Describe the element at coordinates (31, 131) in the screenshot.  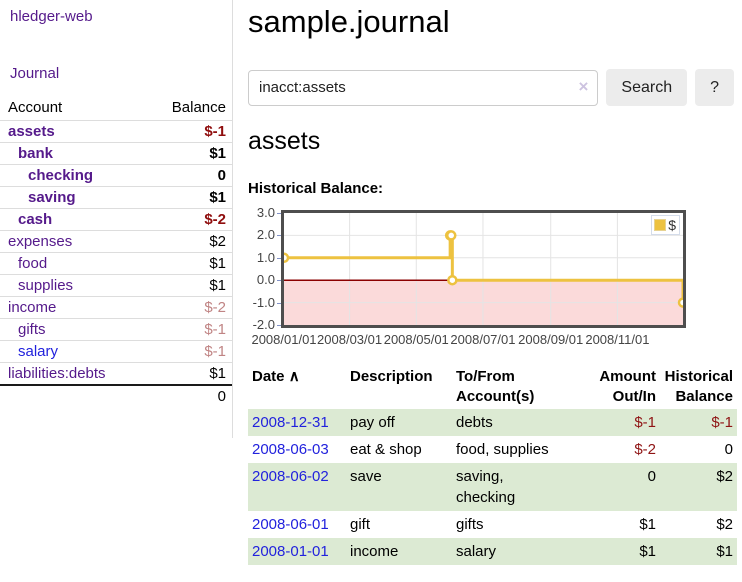
I see `account-link-assets: assets` at that location.